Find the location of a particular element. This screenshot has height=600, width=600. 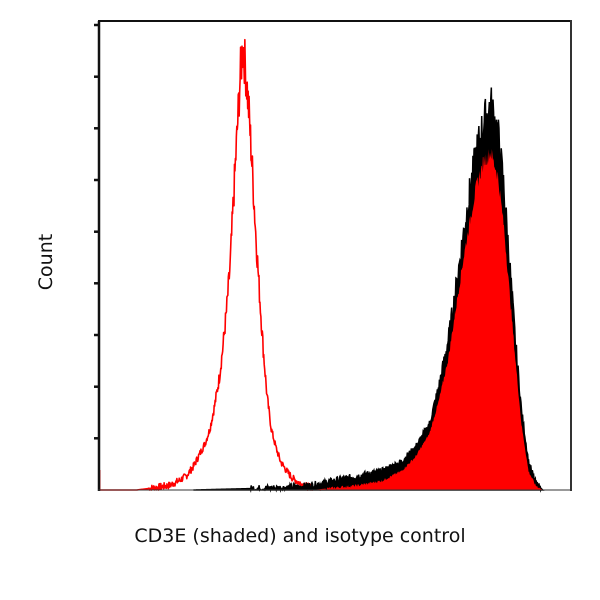

y-axis-label: Count is located at coordinates (46, 262).